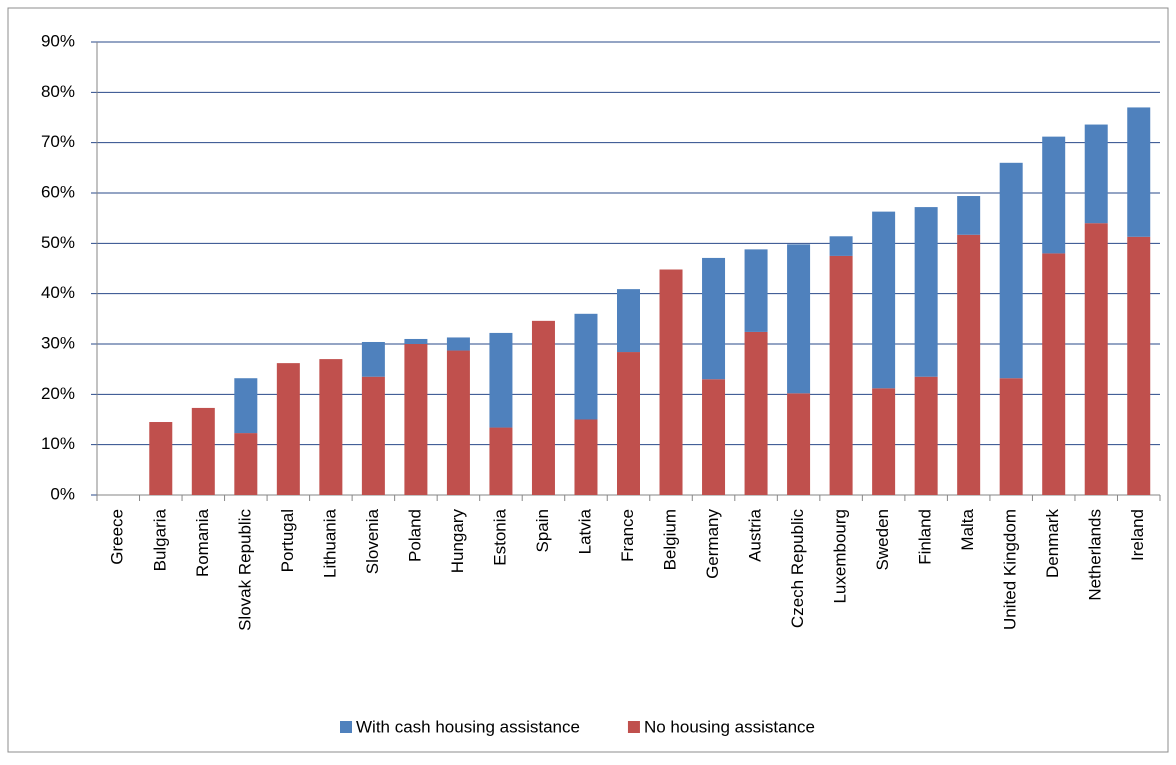 This screenshot has height=765, width=1176. I want to click on x-tick-label: Denmark, so click(1052, 543).